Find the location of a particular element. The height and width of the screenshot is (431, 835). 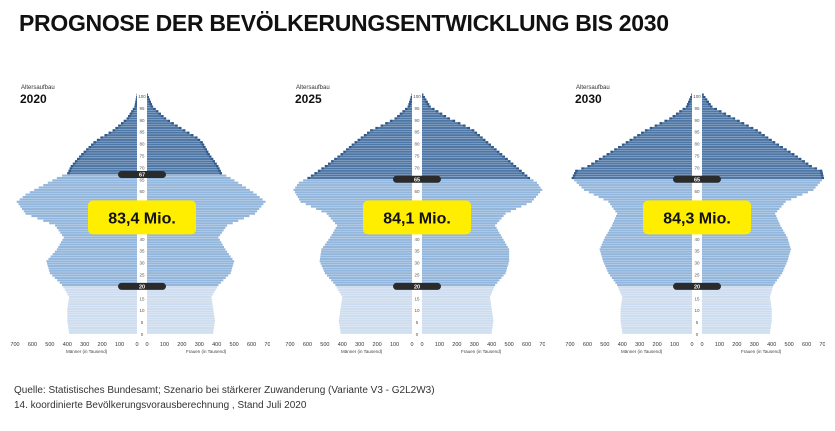

x-tick-label: 400 is located at coordinates (342, 345).